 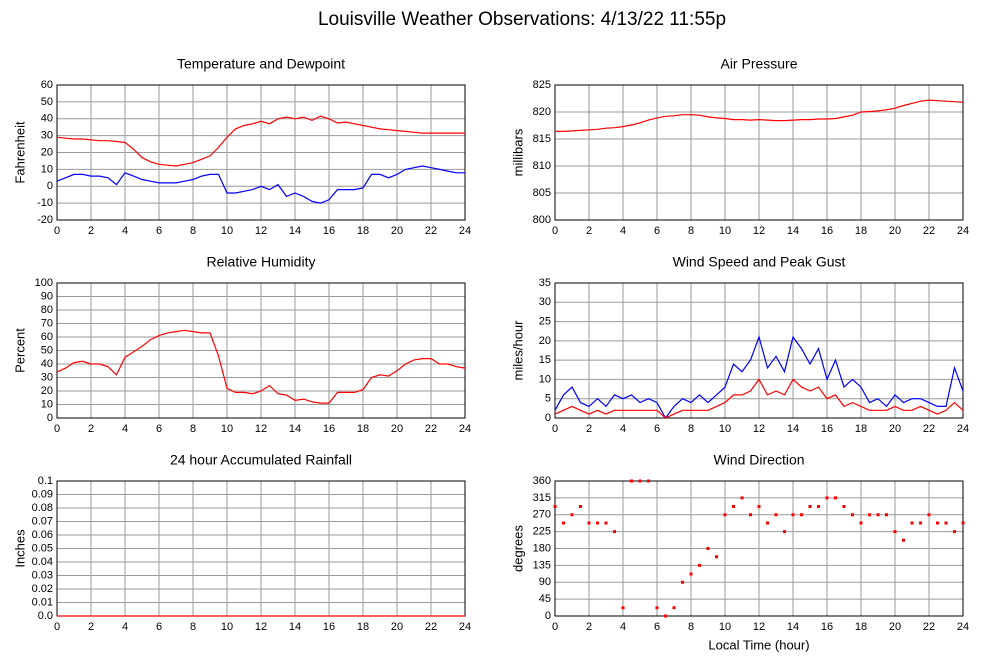 What do you see at coordinates (42, 508) in the screenshot?
I see `y-tick-label: 0.08` at bounding box center [42, 508].